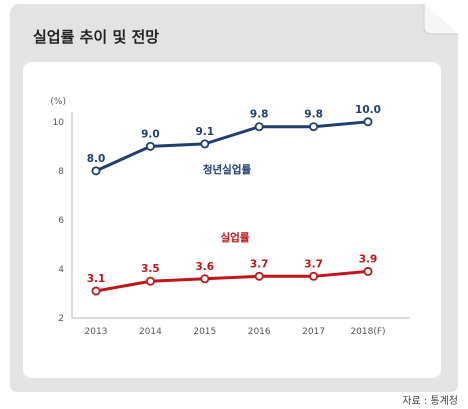 The height and width of the screenshot is (409, 468). I want to click on y-tick-label: 4, so click(61, 270).